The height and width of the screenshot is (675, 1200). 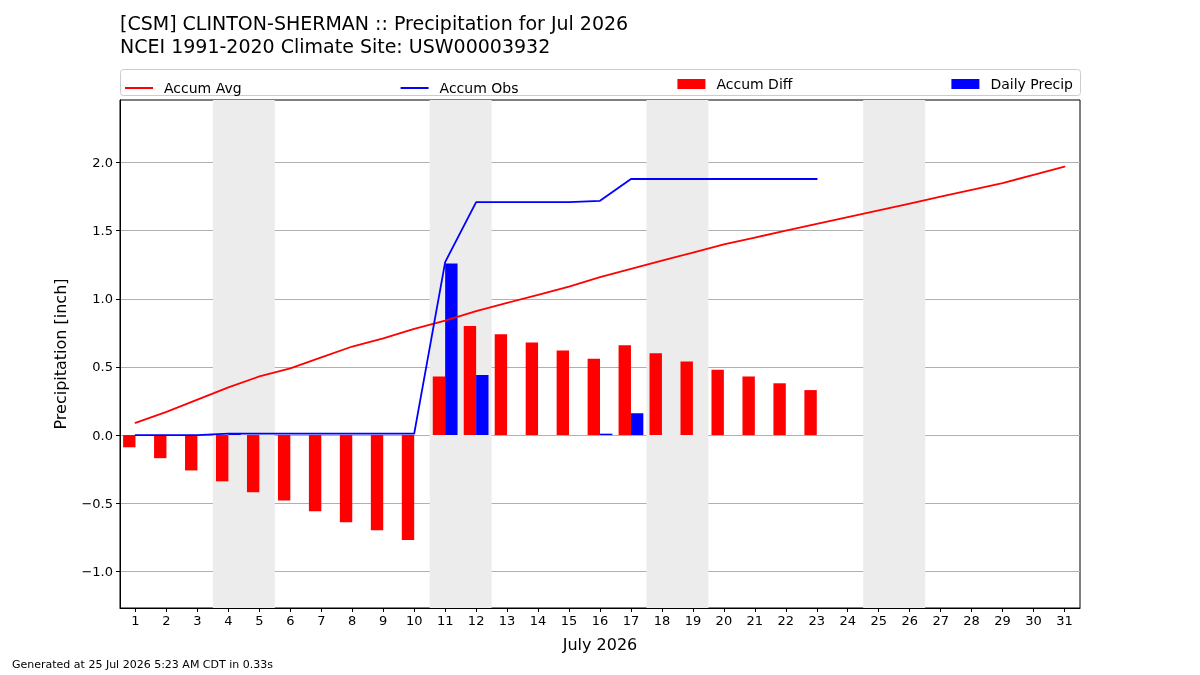 I want to click on x-tick-label: 26, so click(x=909, y=620).